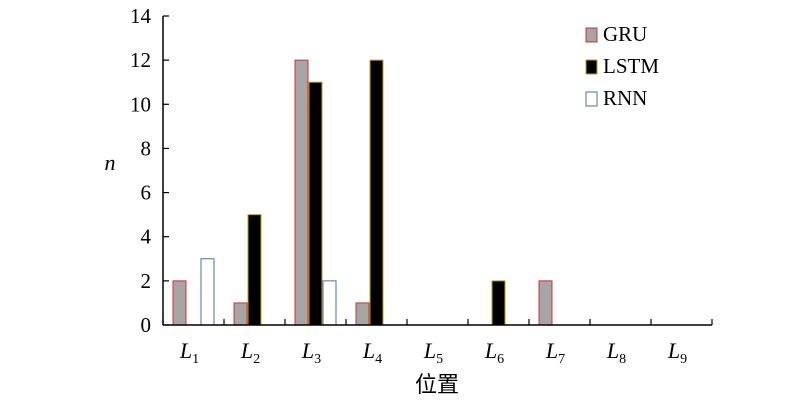  What do you see at coordinates (189, 352) in the screenshot?
I see `x-tick-label-L1: L1` at bounding box center [189, 352].